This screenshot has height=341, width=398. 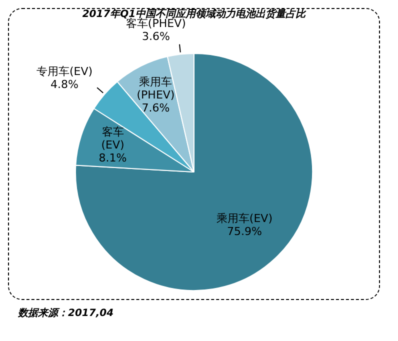 I want to click on data-label: 7.6%, so click(x=156, y=108).